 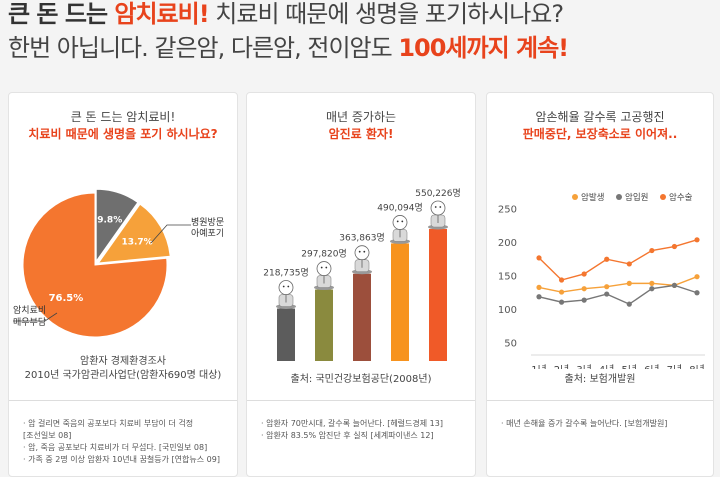 I want to click on header-question: 치료비 때문에 생명을 포기하시나요?, so click(x=386, y=14).